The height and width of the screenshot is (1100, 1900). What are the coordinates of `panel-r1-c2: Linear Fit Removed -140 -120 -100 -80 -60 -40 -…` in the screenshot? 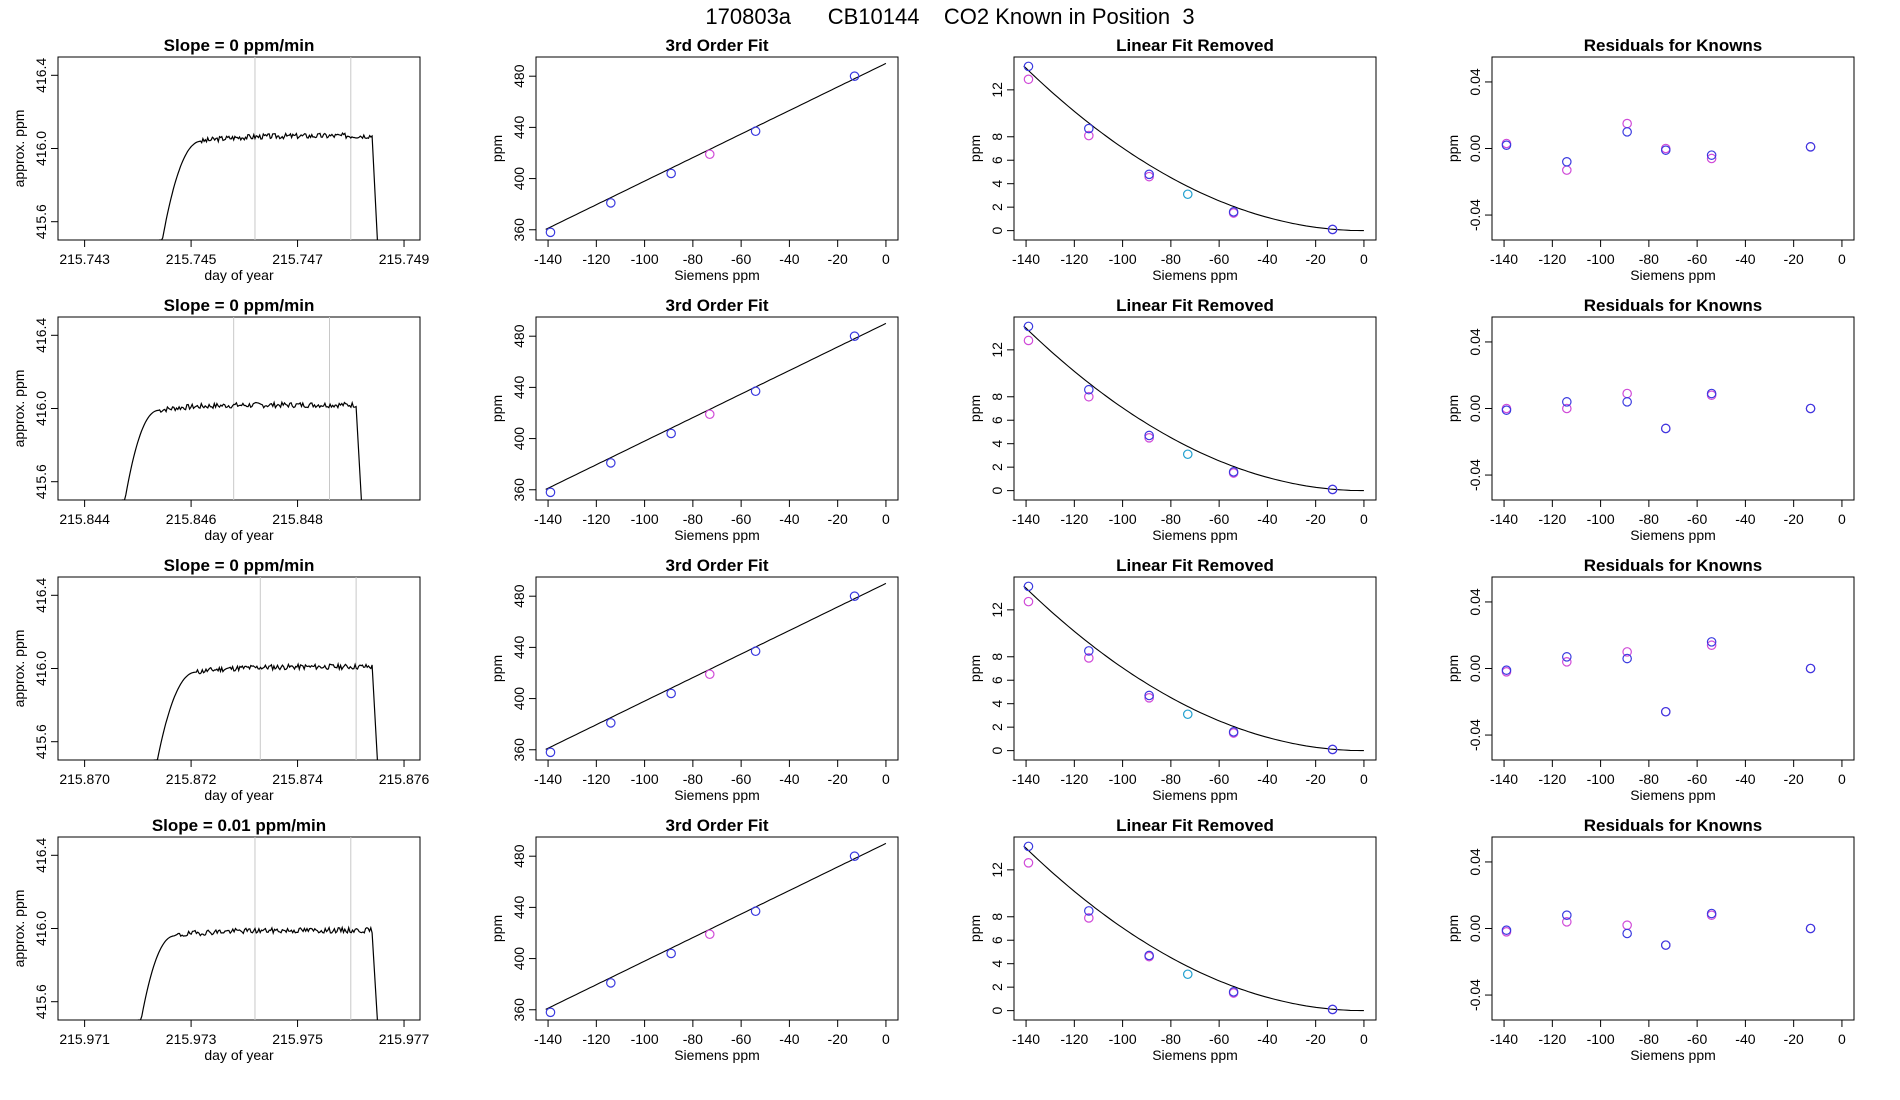 It's located at (1172, 419).